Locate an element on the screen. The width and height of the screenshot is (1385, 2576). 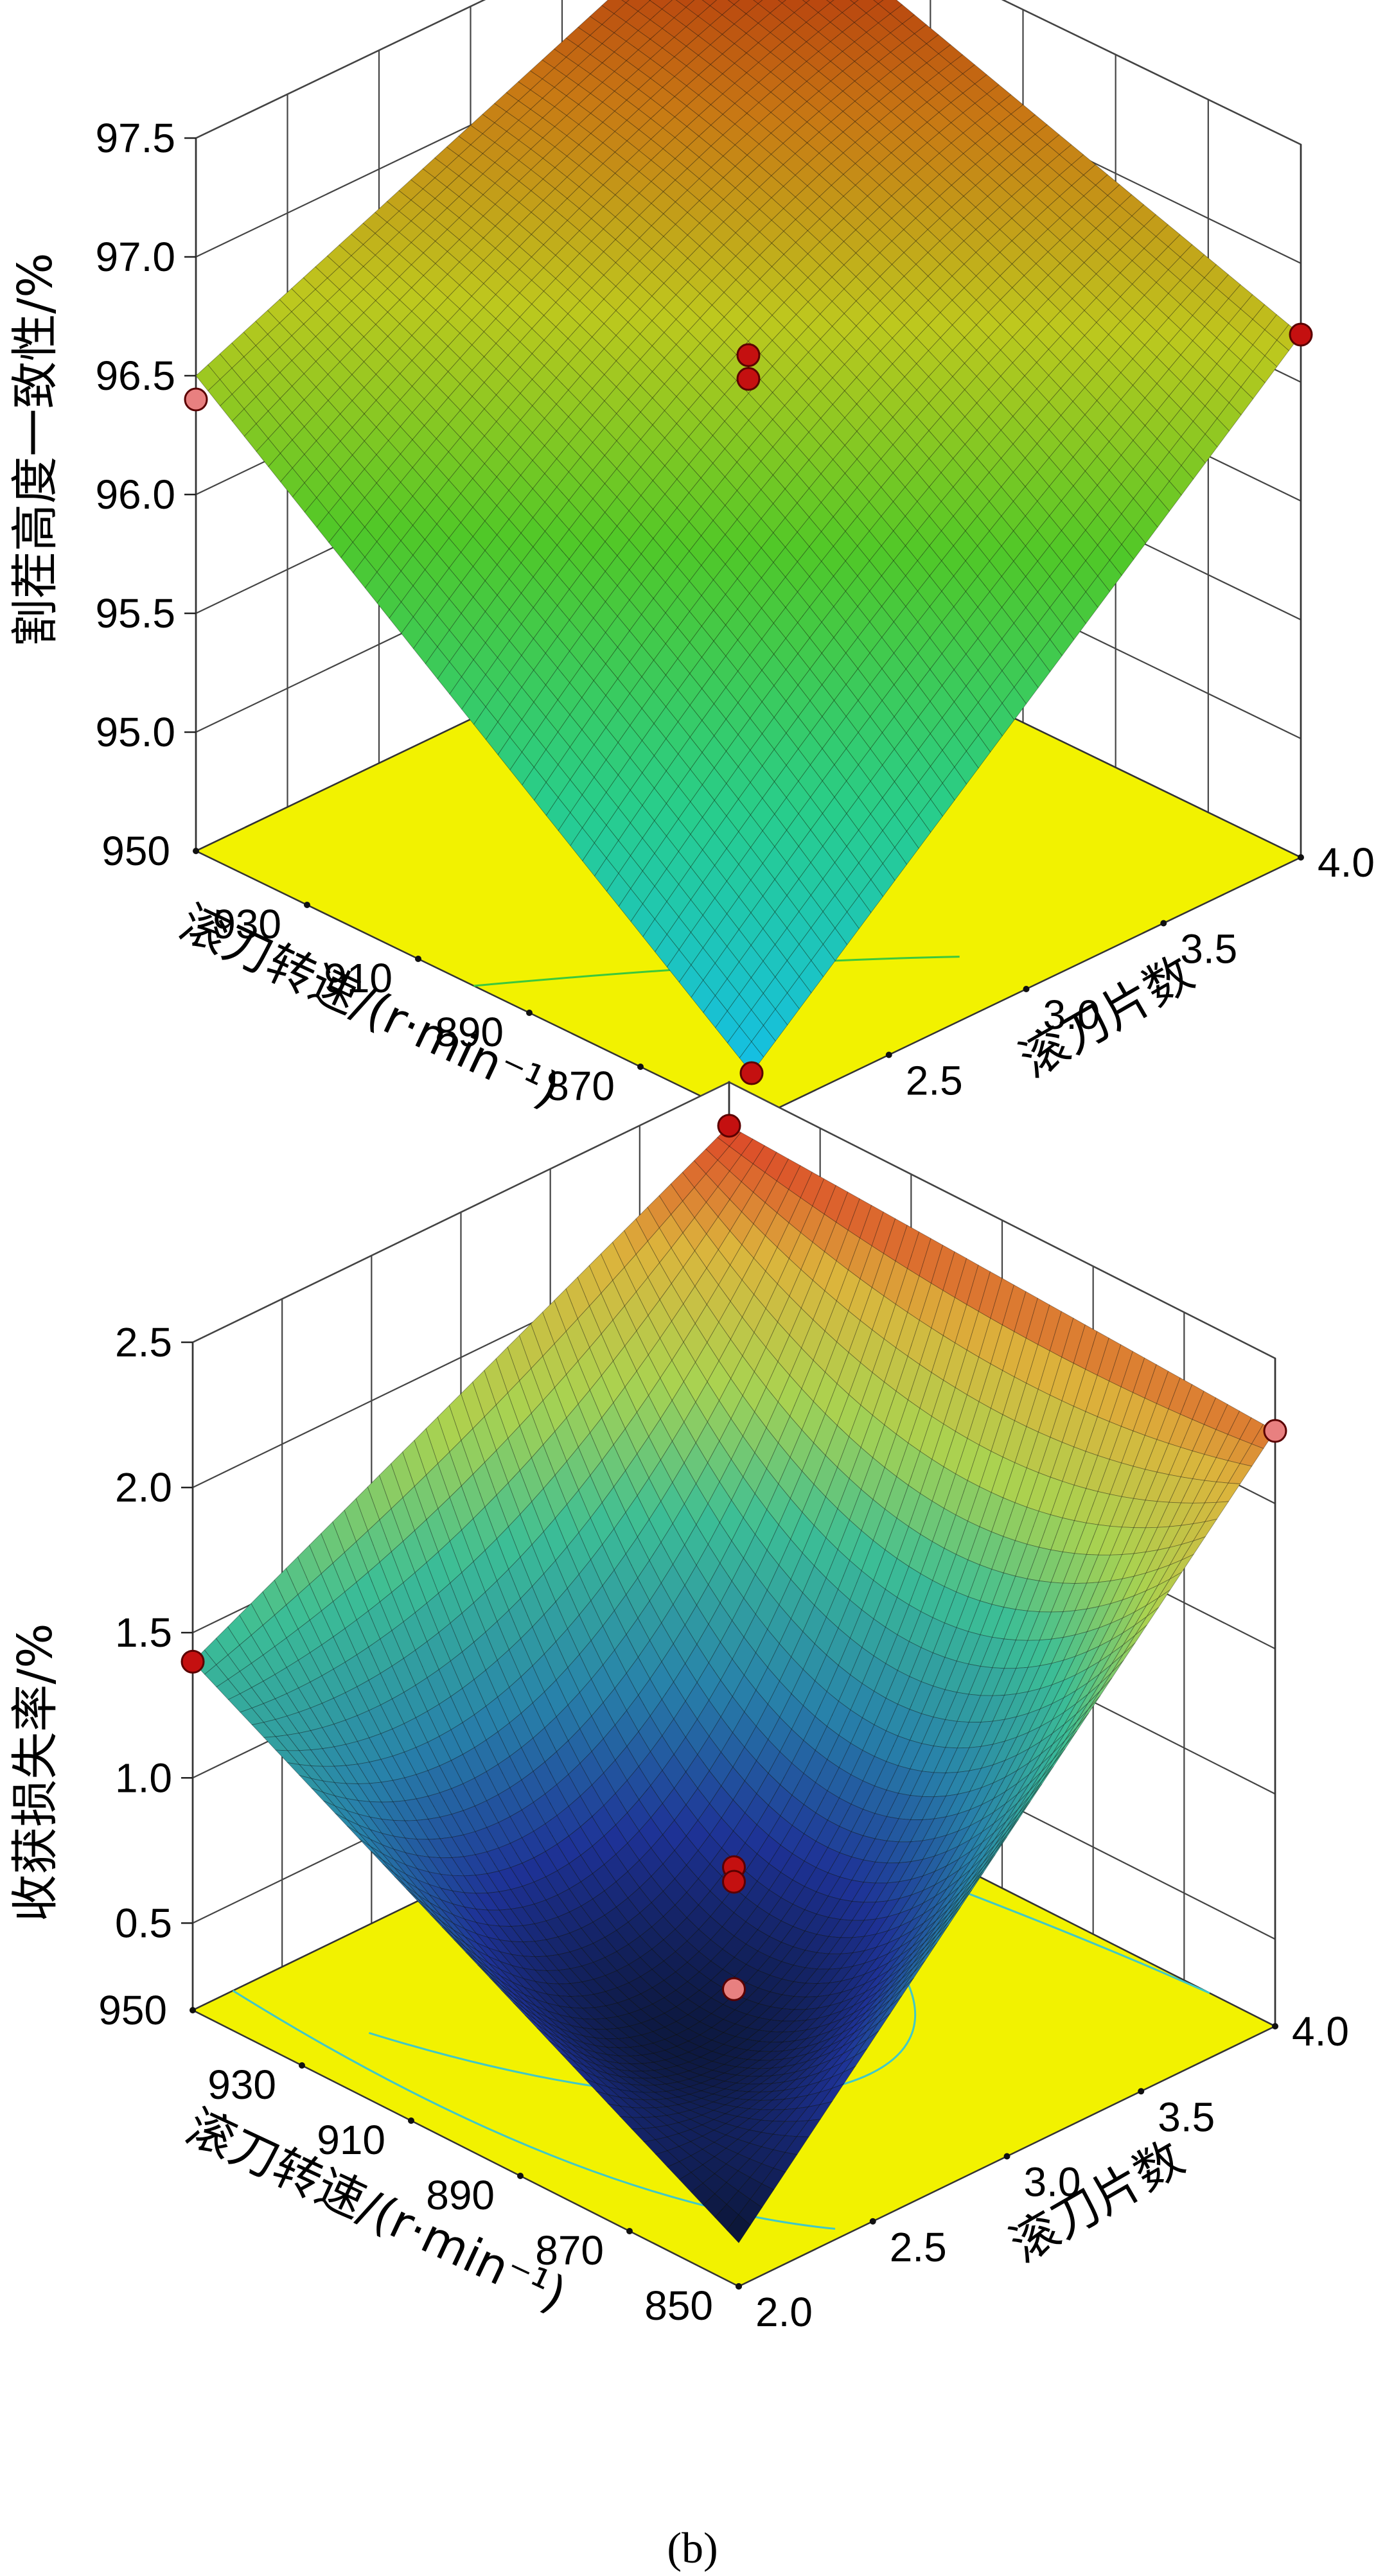
z-tick-label: 2.5 is located at coordinates (143, 1342).